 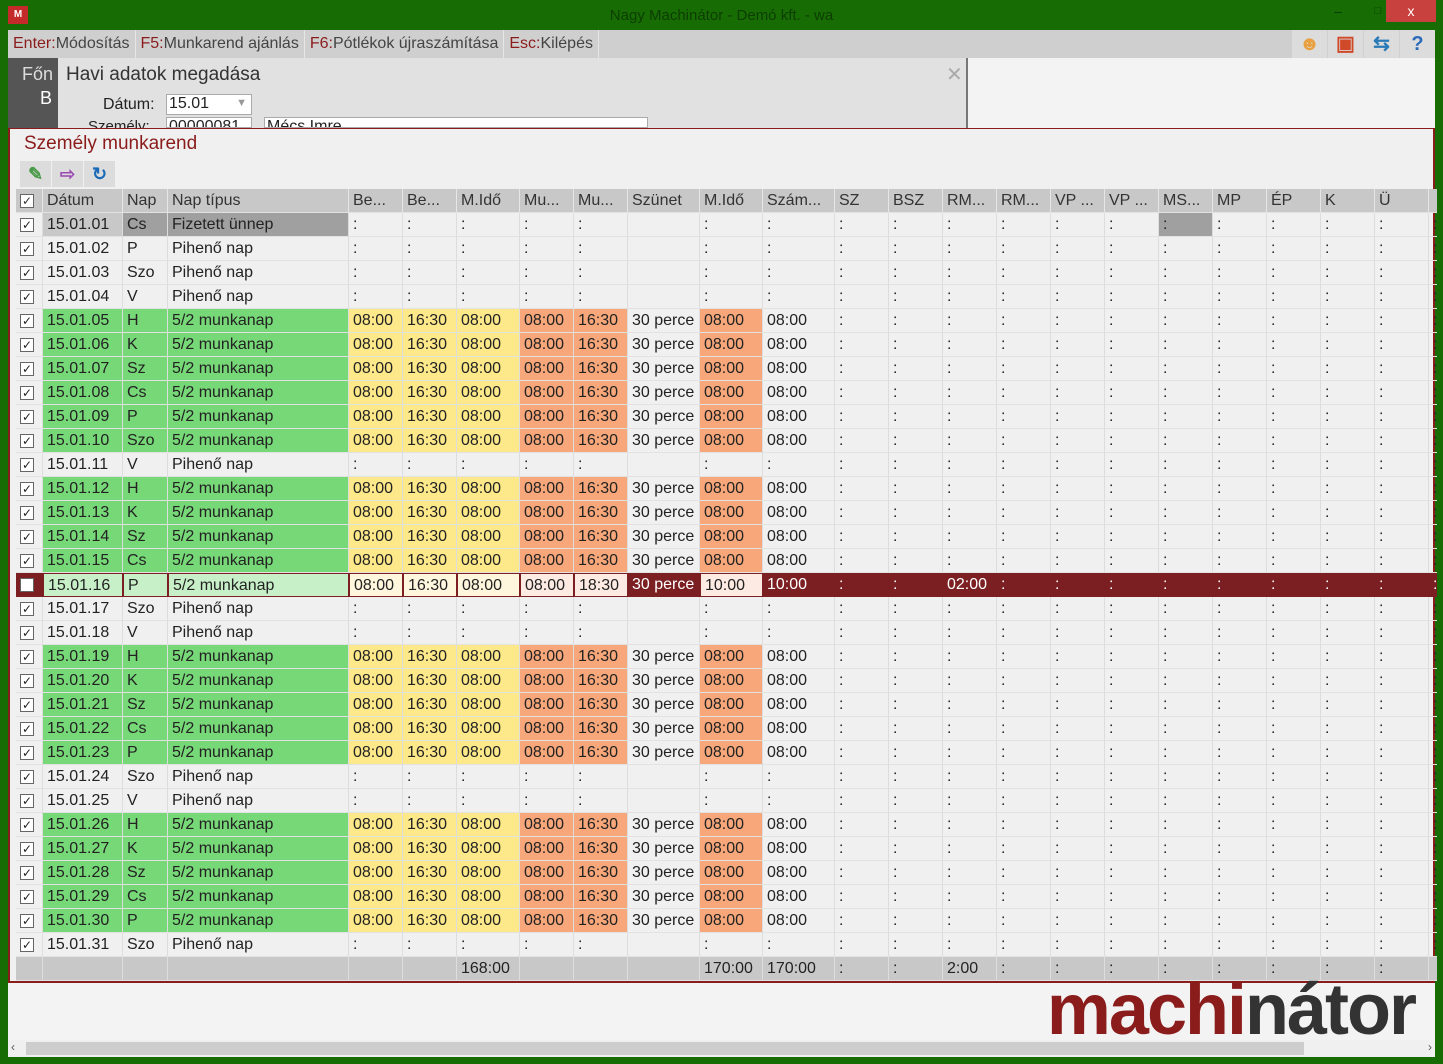 What do you see at coordinates (83, 297) in the screenshot?
I see `date-cell: 15.01.04` at bounding box center [83, 297].